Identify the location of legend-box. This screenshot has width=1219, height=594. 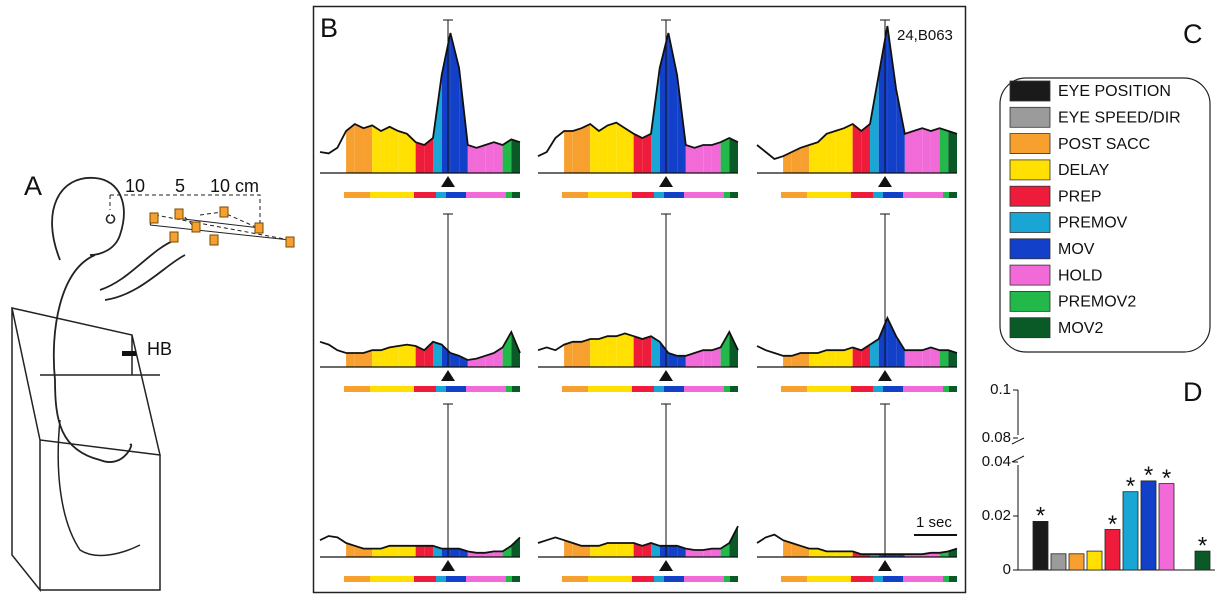
(1105, 215).